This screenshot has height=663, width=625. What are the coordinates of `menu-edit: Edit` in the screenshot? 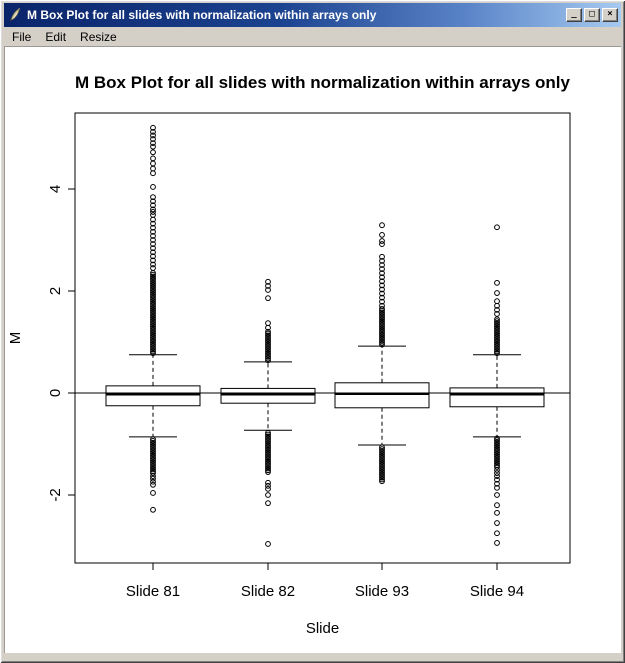 It's located at (56, 36).